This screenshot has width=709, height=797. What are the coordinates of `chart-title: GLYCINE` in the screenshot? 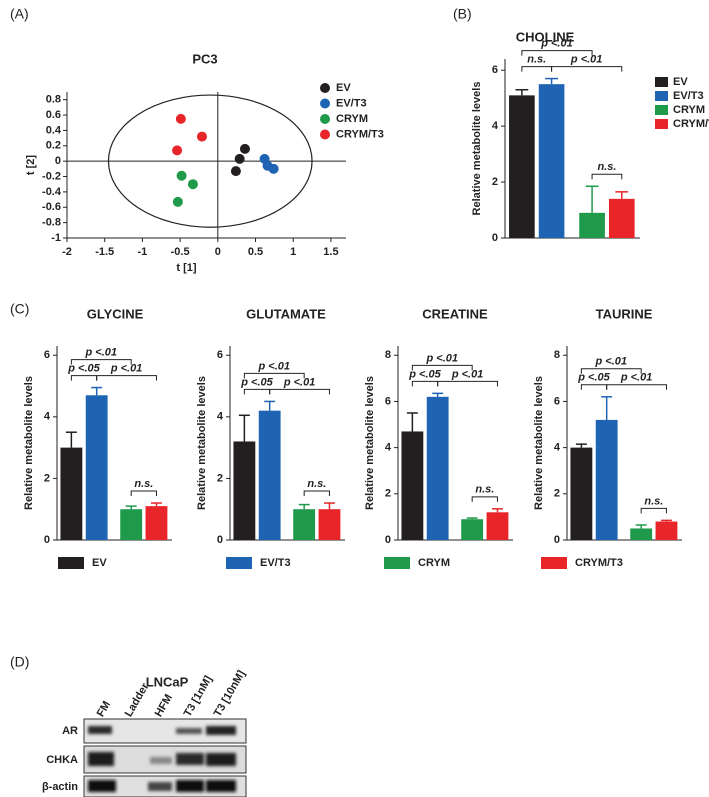 It's located at (115, 313).